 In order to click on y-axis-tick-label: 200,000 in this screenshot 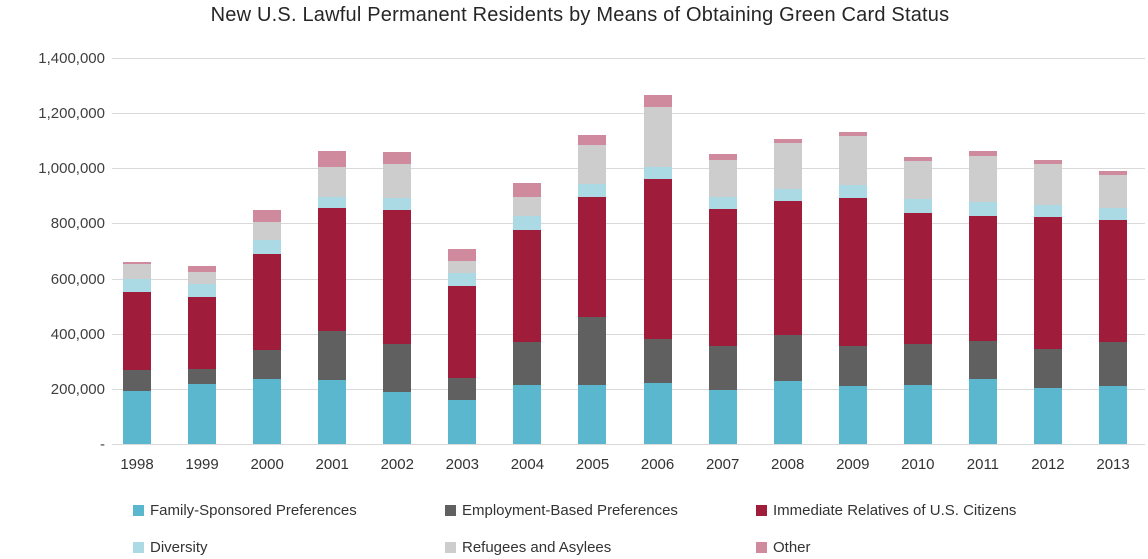, I will do `click(77, 389)`.